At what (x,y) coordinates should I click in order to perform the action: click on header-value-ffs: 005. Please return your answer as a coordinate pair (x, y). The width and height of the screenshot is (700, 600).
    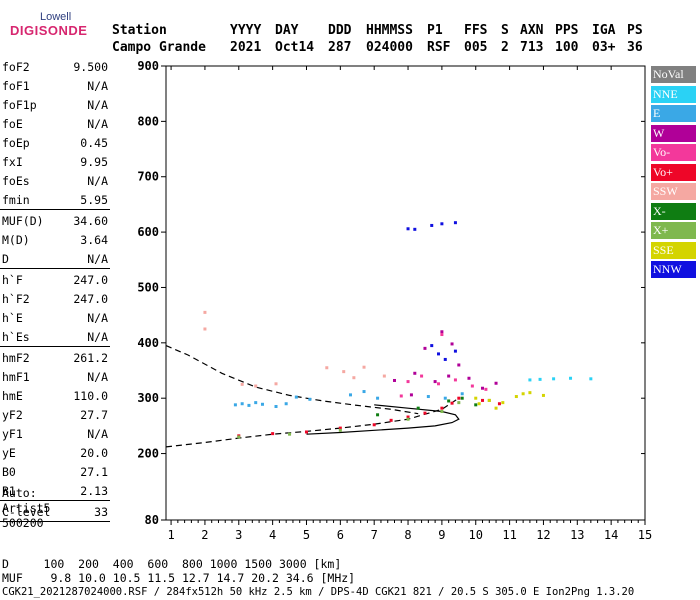
    Looking at the image, I should click on (476, 47).